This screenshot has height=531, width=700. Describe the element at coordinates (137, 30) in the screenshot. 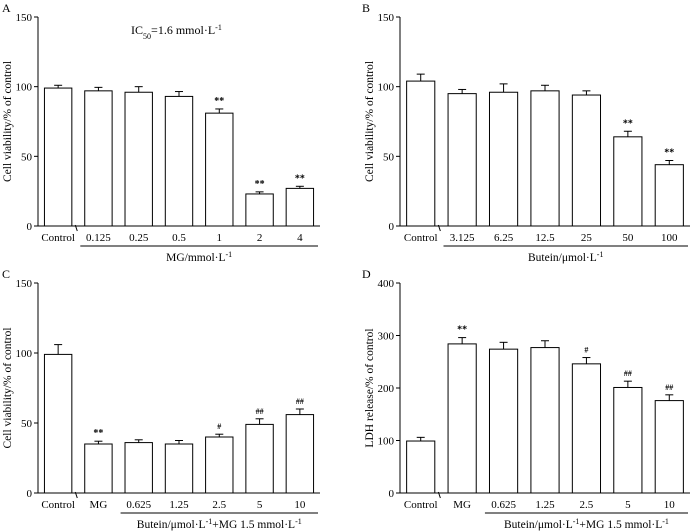

I see `ic50-prefix: IC` at that location.